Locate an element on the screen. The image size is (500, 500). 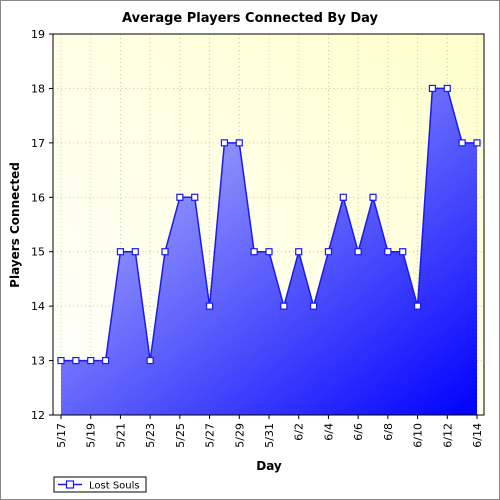
y-tick-label: 13 is located at coordinates (38, 361).